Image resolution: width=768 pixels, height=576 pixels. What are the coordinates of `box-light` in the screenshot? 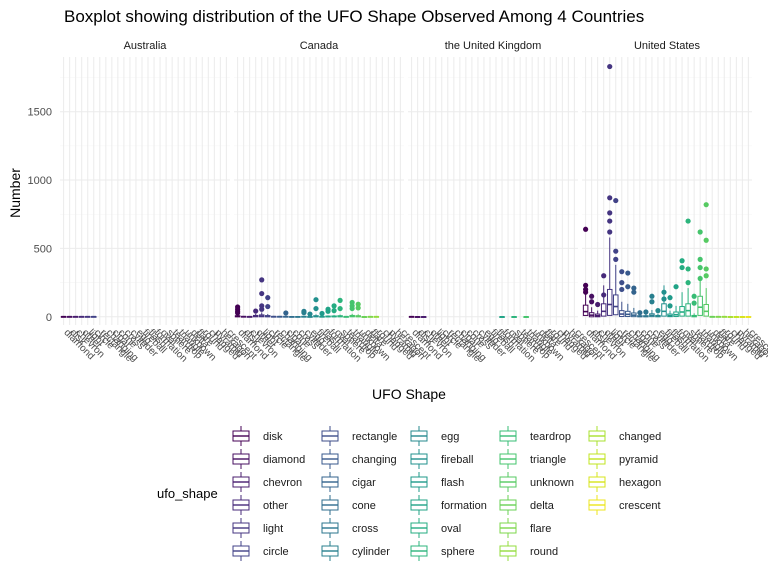 It's located at (87, 316).